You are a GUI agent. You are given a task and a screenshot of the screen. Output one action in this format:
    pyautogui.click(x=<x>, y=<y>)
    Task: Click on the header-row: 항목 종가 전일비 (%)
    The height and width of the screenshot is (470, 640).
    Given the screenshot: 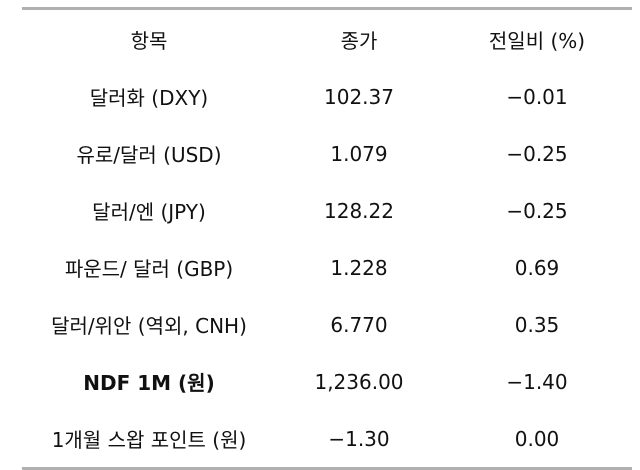 What is the action you would take?
    pyautogui.click(x=327, y=39)
    